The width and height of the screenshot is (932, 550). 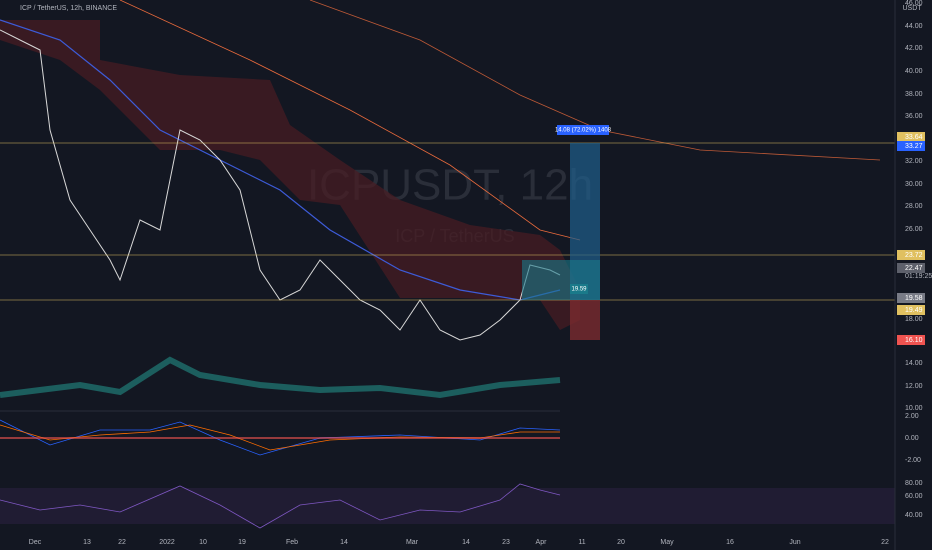 What do you see at coordinates (914, 515) in the screenshot?
I see `rsi-label: 40.00` at bounding box center [914, 515].